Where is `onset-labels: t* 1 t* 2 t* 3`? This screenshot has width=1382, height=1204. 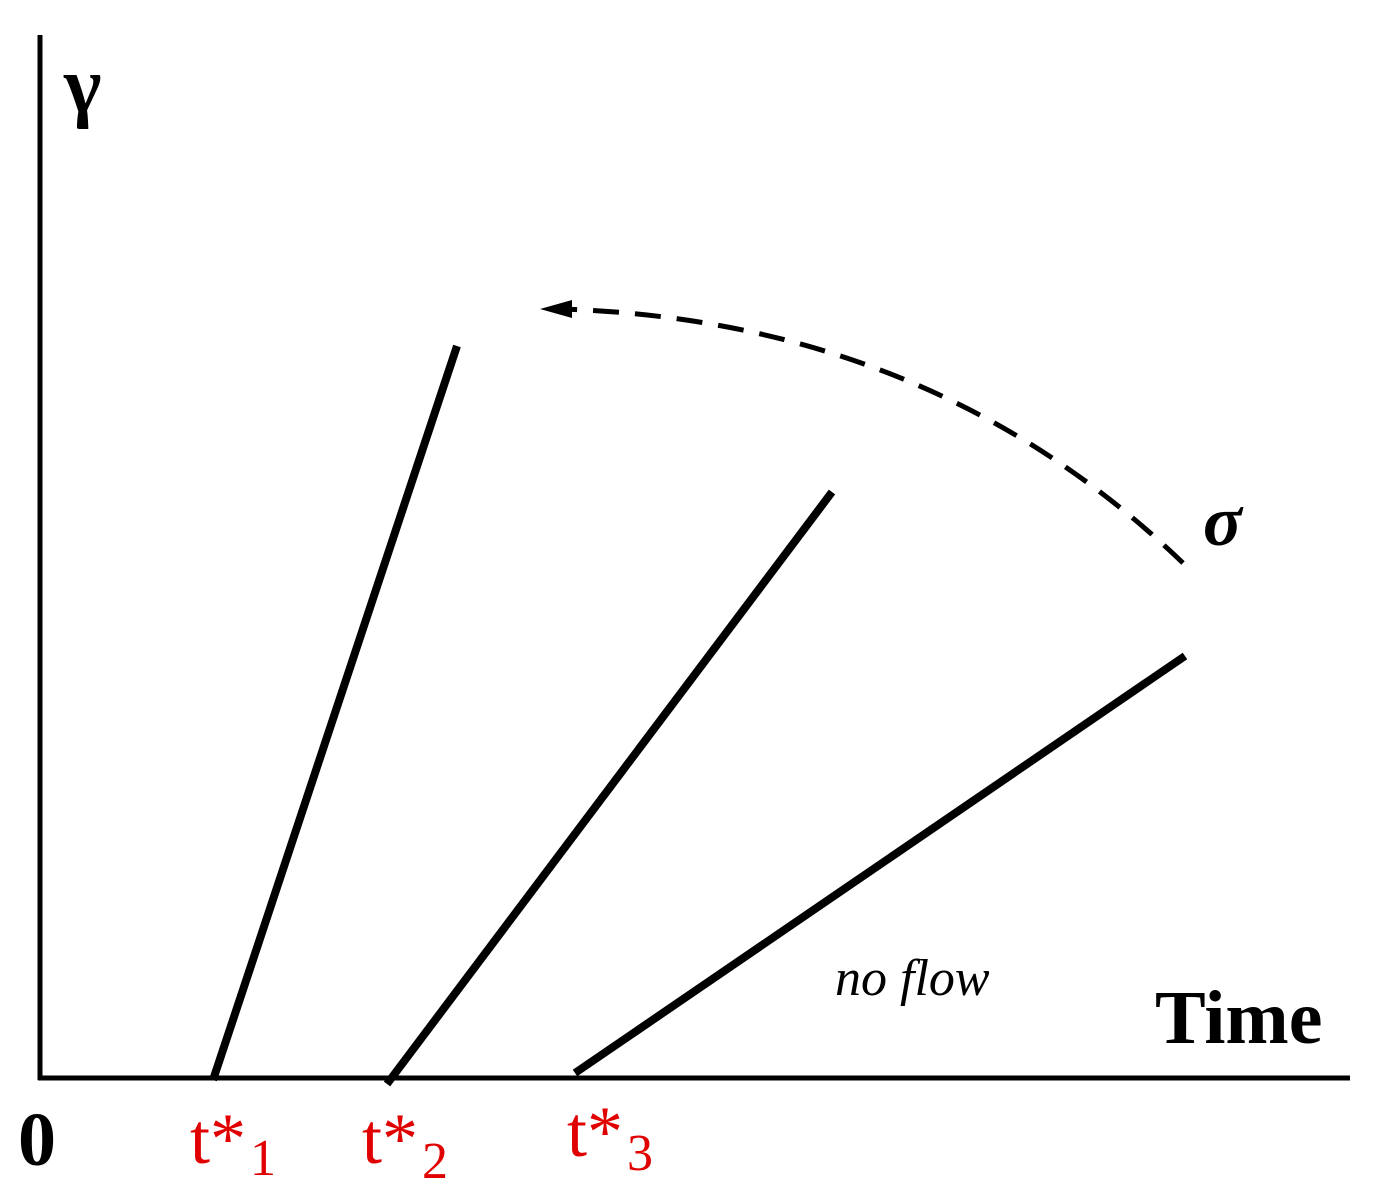
onset-labels: t* 1 t* 2 t* 3 is located at coordinates (421, 1141).